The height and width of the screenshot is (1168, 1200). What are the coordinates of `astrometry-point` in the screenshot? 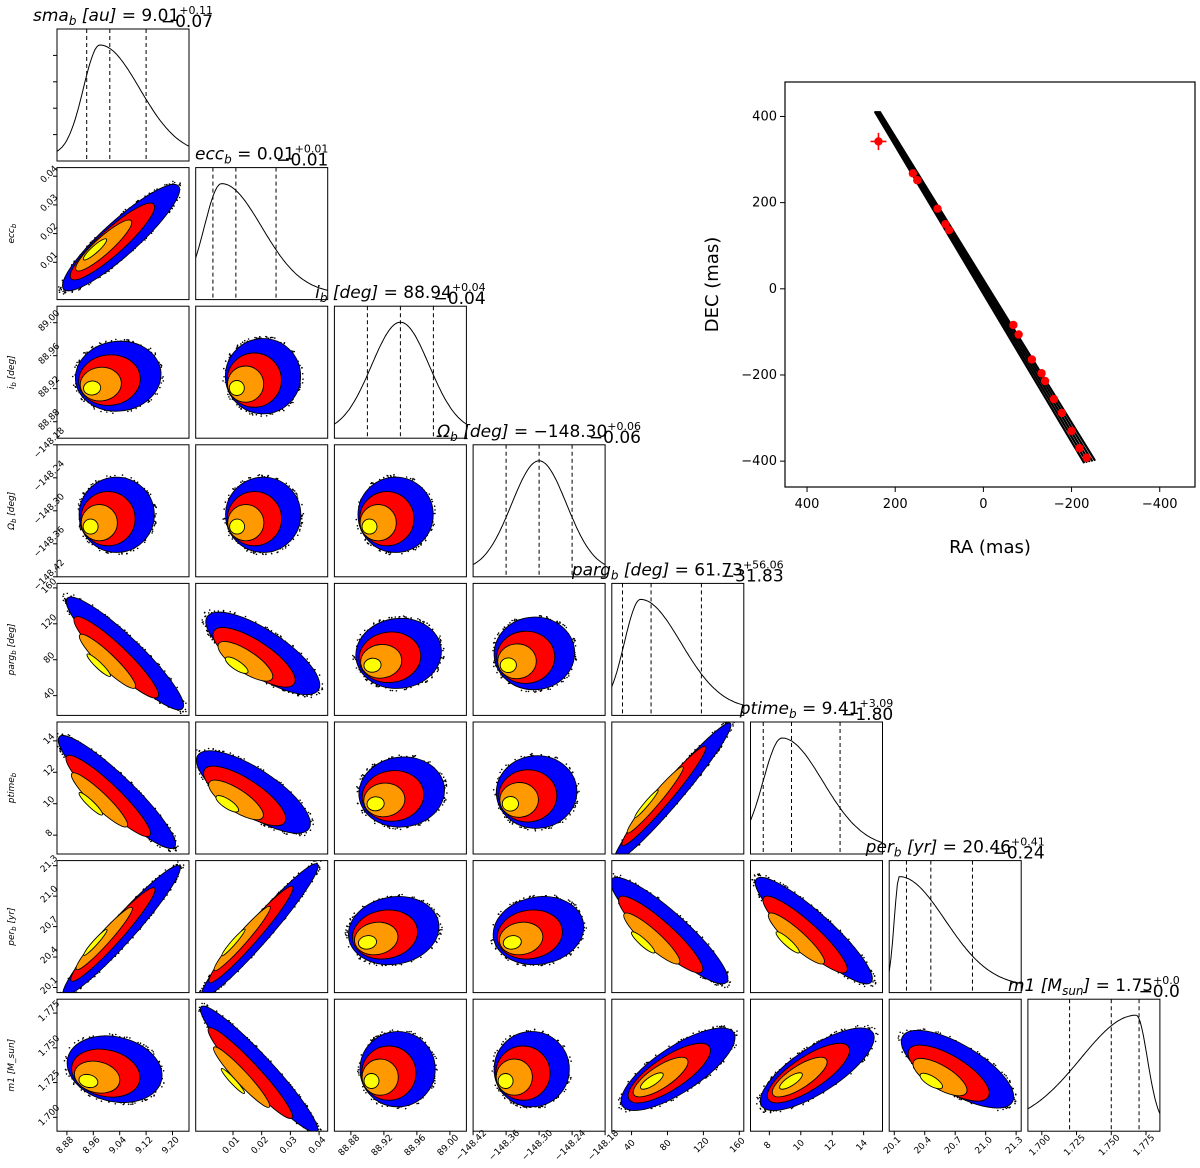 It's located at (1045, 381).